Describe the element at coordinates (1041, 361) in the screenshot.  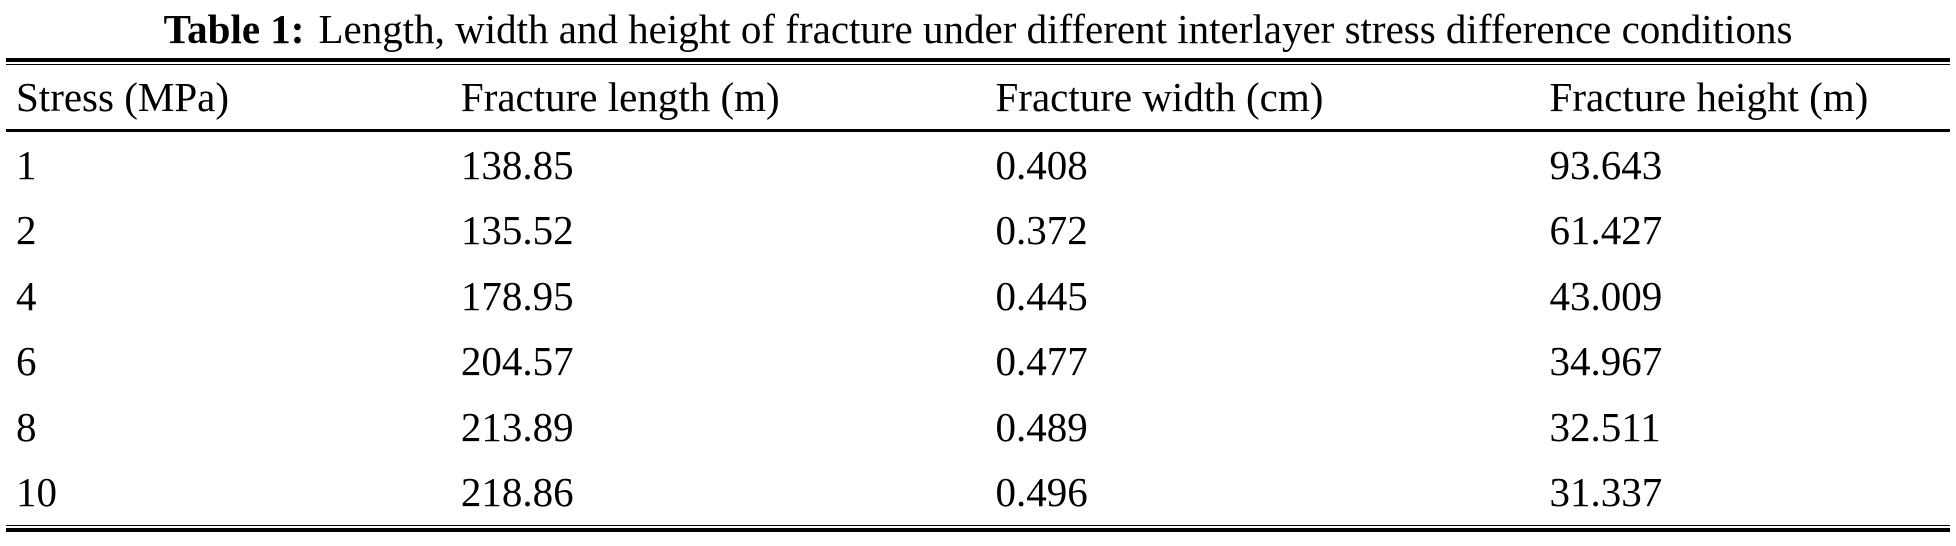
I see `table-cell: 0.477` at that location.